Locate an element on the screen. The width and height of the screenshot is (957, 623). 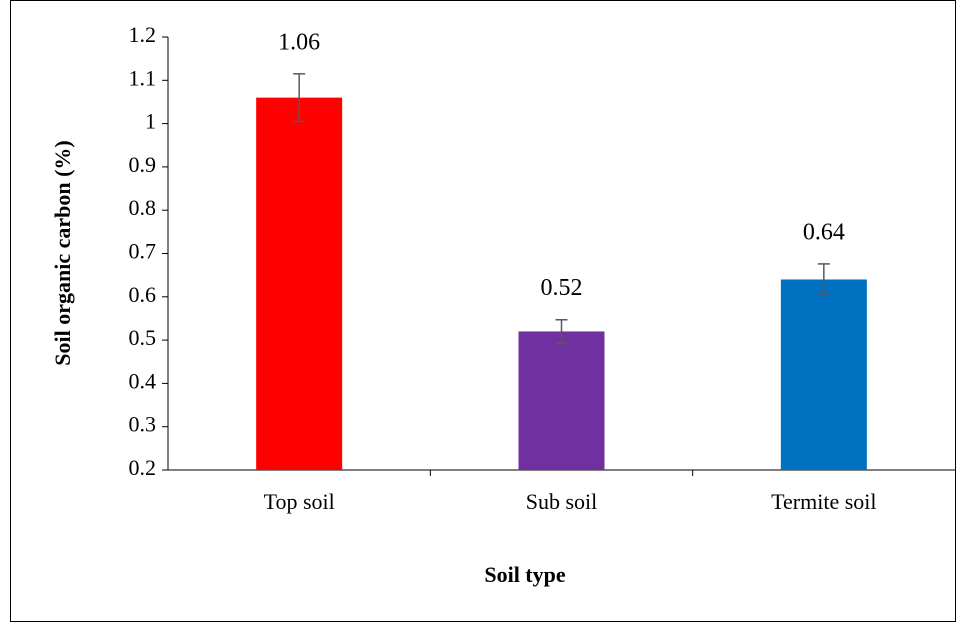
data-label: 0.52 is located at coordinates (562, 288).